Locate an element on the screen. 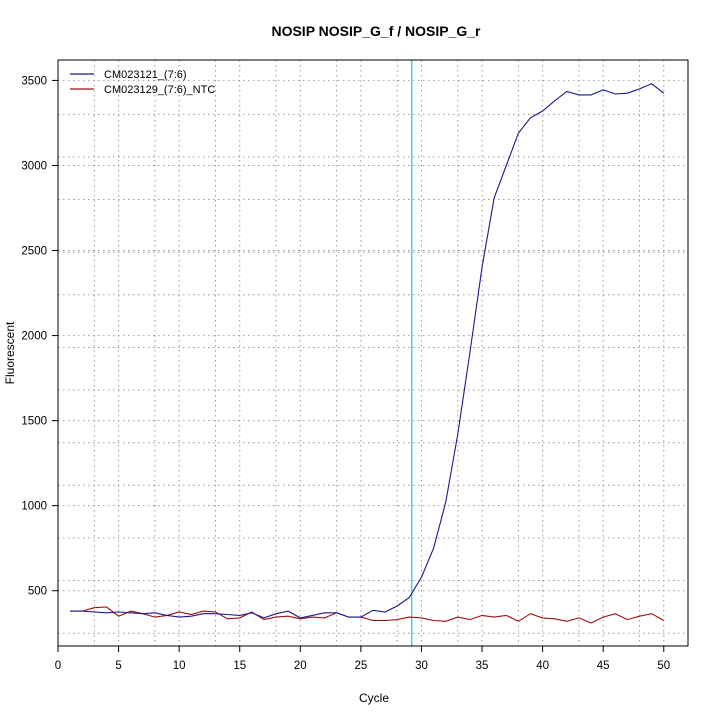 The image size is (720, 720). y-tick-label: 2500 is located at coordinates (34, 252).